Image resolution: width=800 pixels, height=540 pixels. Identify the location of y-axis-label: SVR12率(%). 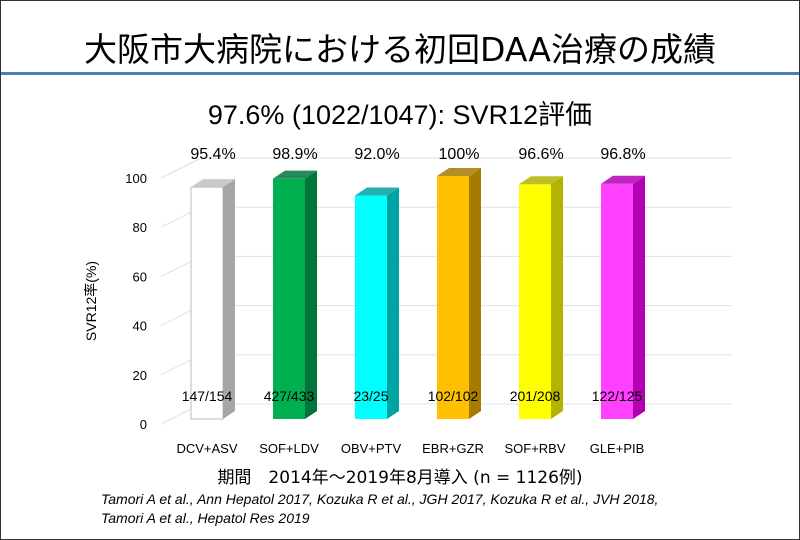
(91, 301).